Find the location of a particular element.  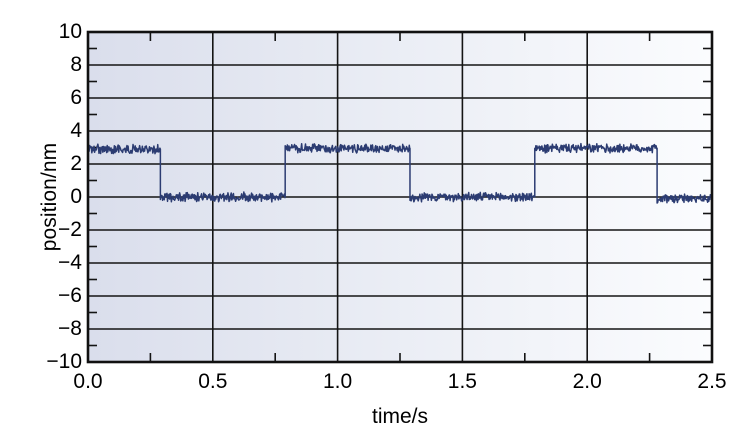

y-axis-title: position/nm is located at coordinates (49, 197).